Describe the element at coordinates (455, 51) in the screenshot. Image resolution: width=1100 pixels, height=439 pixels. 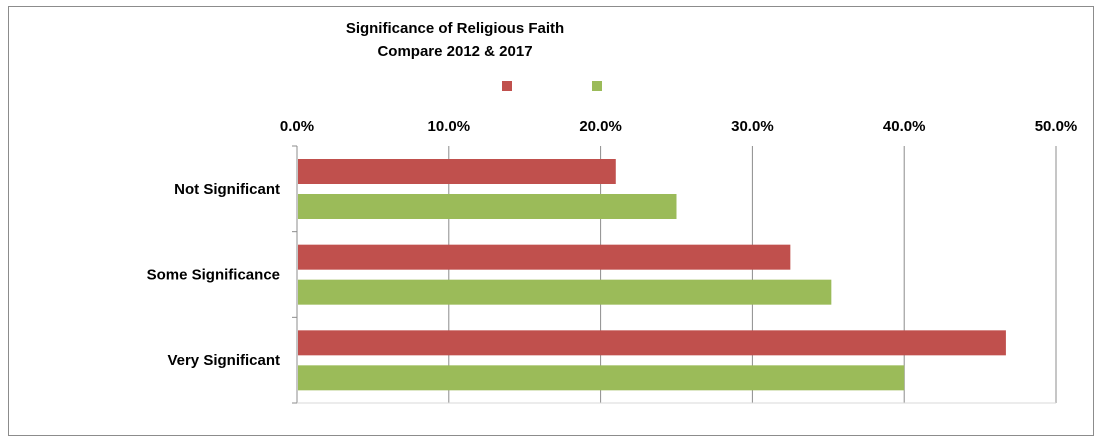
I see `chart-subtitle: Compare 2012 & 2017` at that location.